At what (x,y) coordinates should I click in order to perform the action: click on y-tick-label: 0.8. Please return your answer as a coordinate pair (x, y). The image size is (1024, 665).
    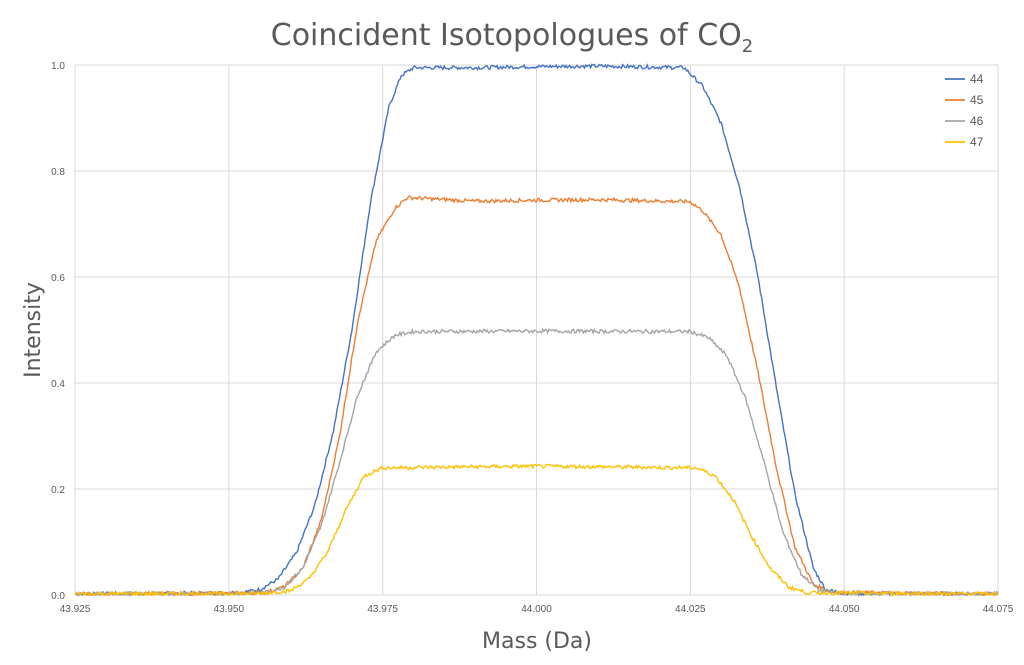
    Looking at the image, I should click on (58, 172).